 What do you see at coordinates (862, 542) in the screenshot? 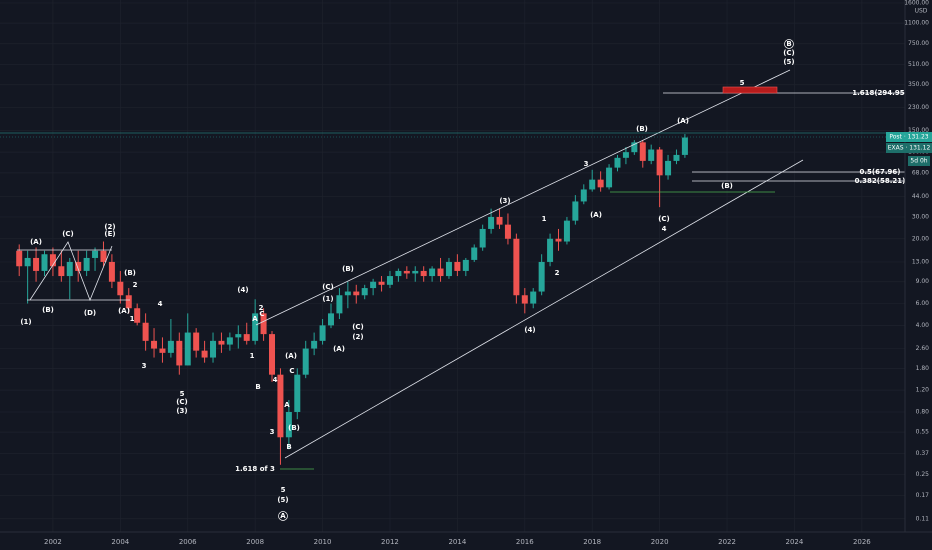
I see `x-tick-label: 2026` at bounding box center [862, 542].